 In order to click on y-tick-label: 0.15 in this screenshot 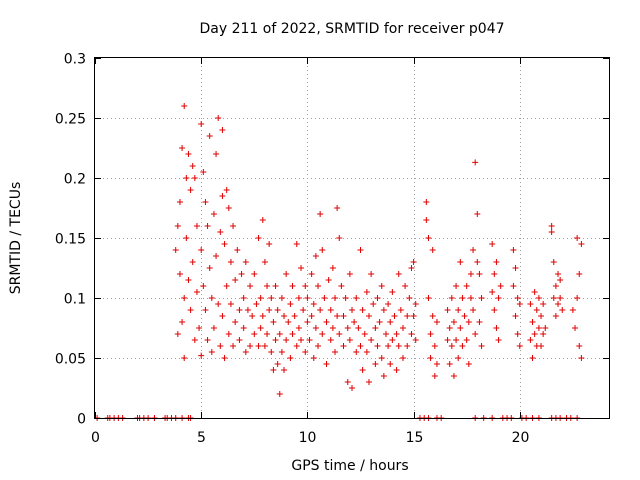, I will do `click(70, 240)`.